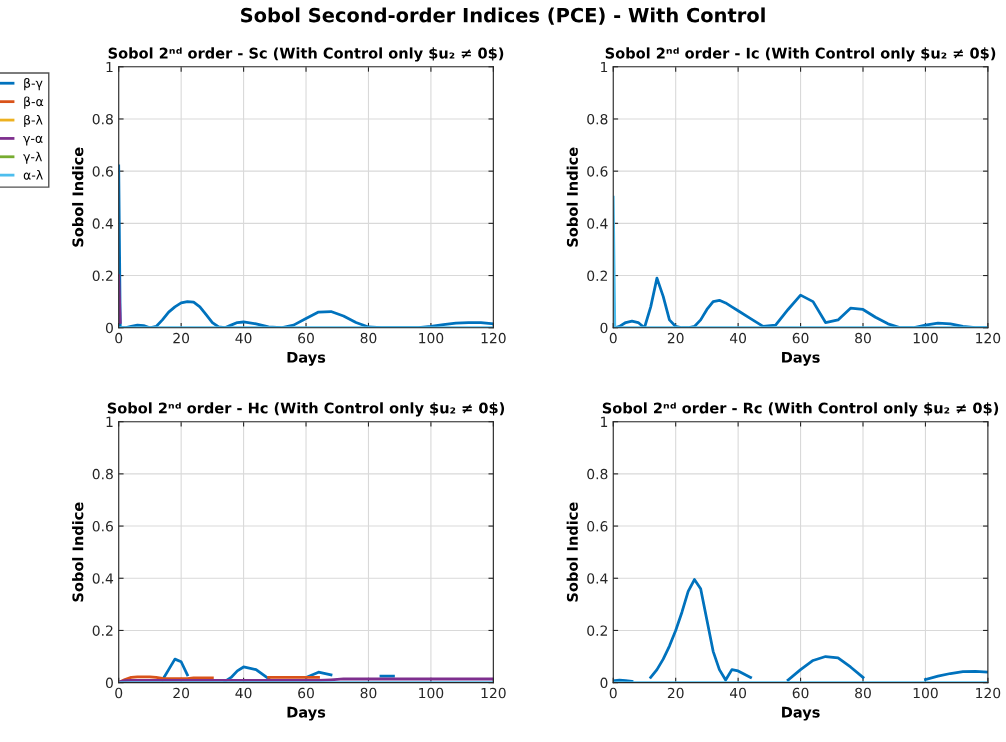 The width and height of the screenshot is (1006, 742). Describe the element at coordinates (800, 409) in the screenshot. I see `chart-title: Sobol 2ⁿᵈ order - Rc (With Control only $u₂ ≠ 0$)` at that location.